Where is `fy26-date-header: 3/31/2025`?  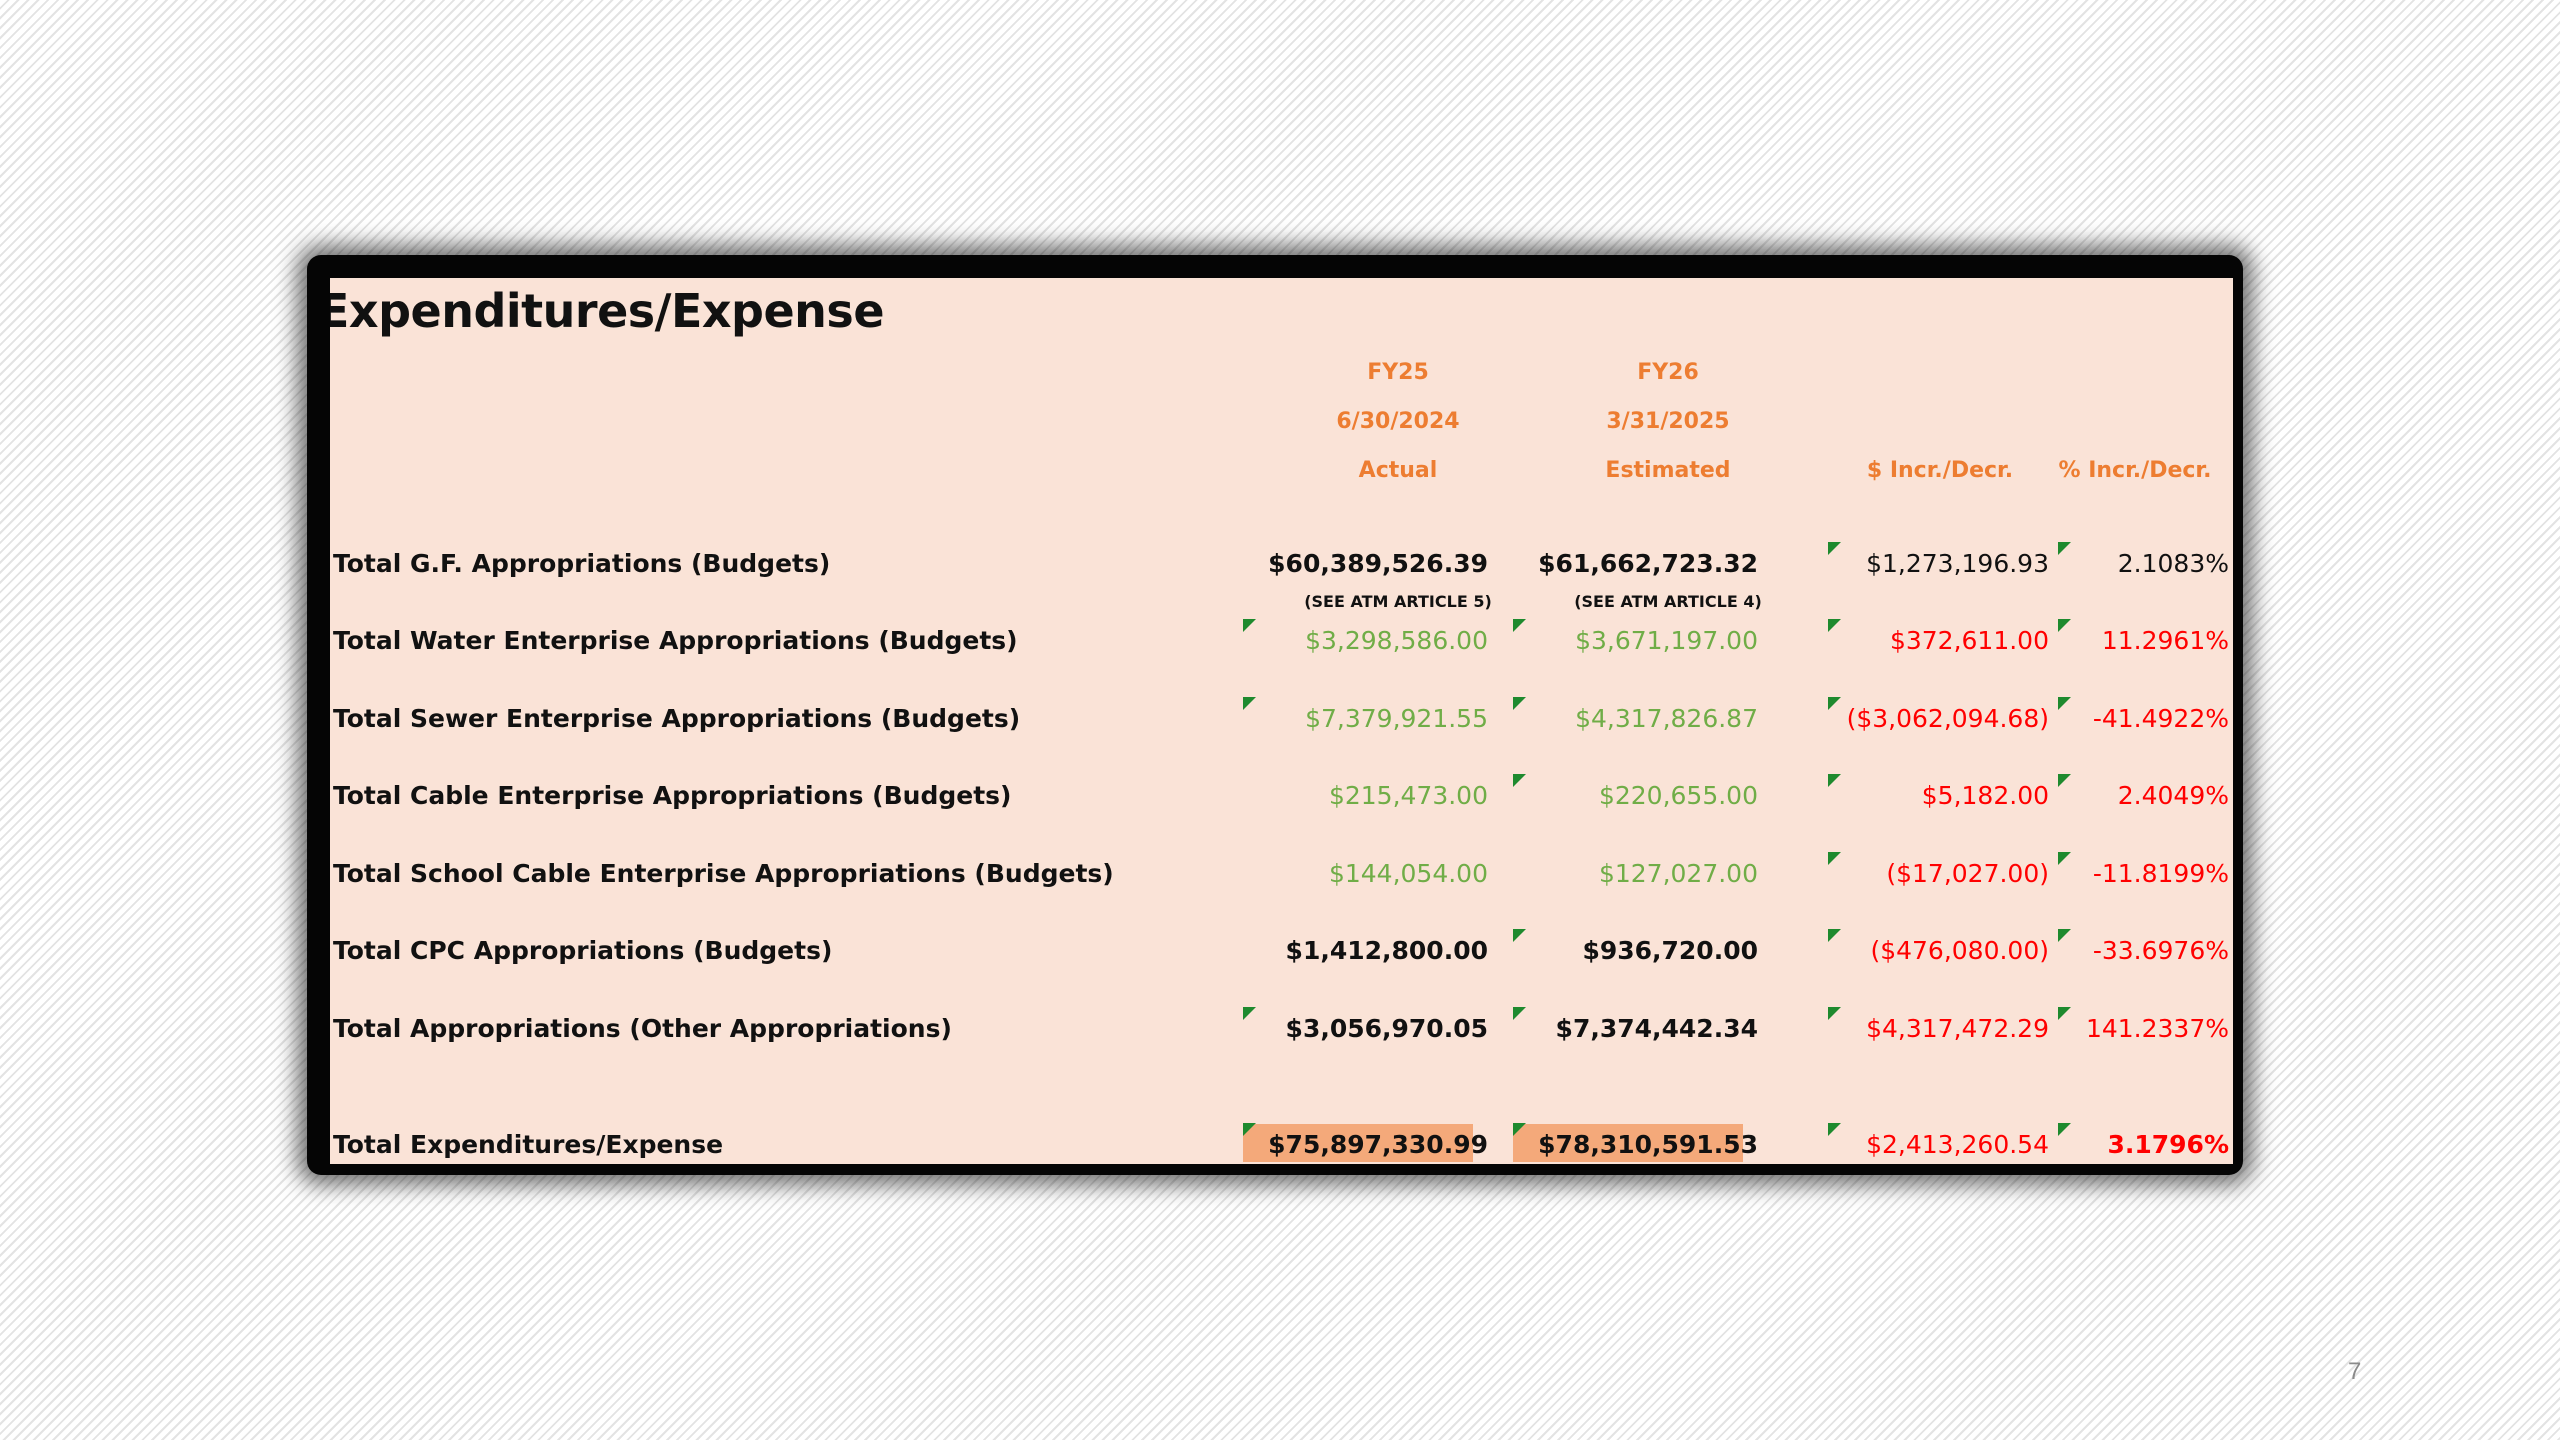
fy26-date-header: 3/31/2025 is located at coordinates (1668, 421).